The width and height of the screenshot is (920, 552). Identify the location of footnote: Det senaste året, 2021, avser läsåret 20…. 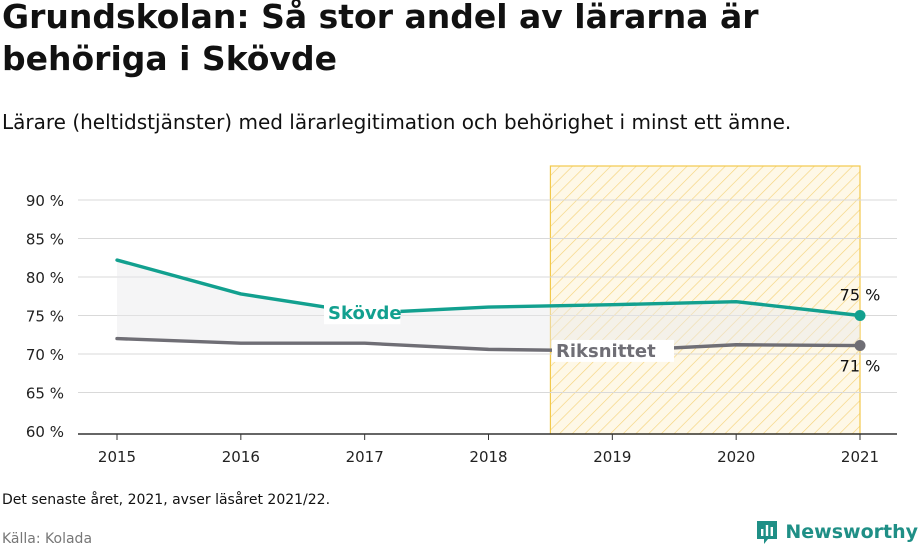
(166, 500).